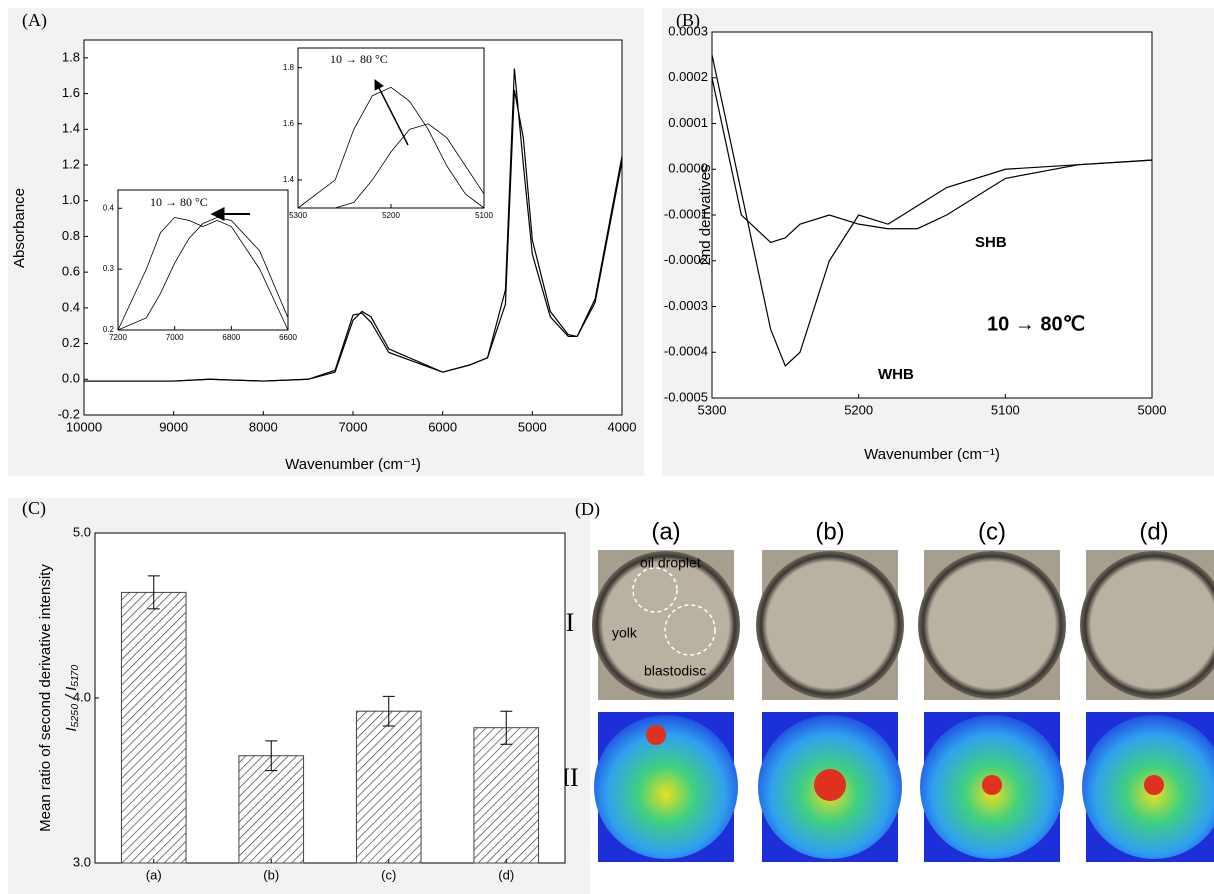  I want to click on x-tick-label: 8000, so click(263, 426).